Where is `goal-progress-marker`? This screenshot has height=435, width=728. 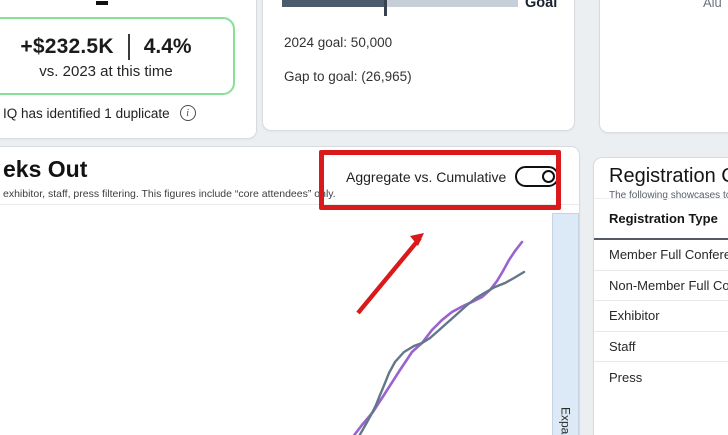
goal-progress-marker is located at coordinates (385, 8).